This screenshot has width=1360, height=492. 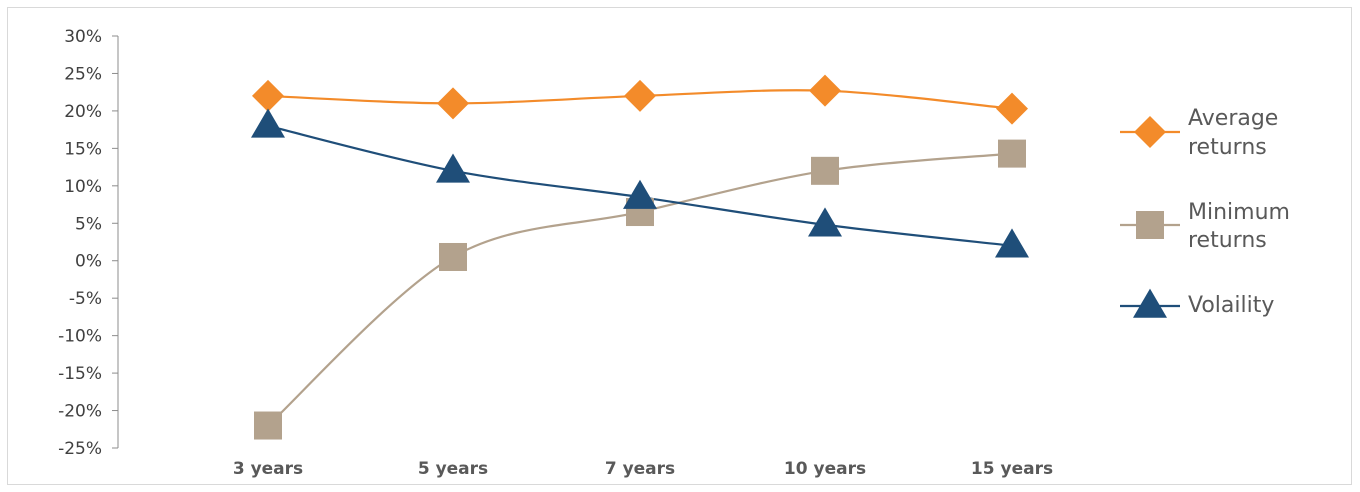 What do you see at coordinates (83, 149) in the screenshot?
I see `y-tick-label: 15%` at bounding box center [83, 149].